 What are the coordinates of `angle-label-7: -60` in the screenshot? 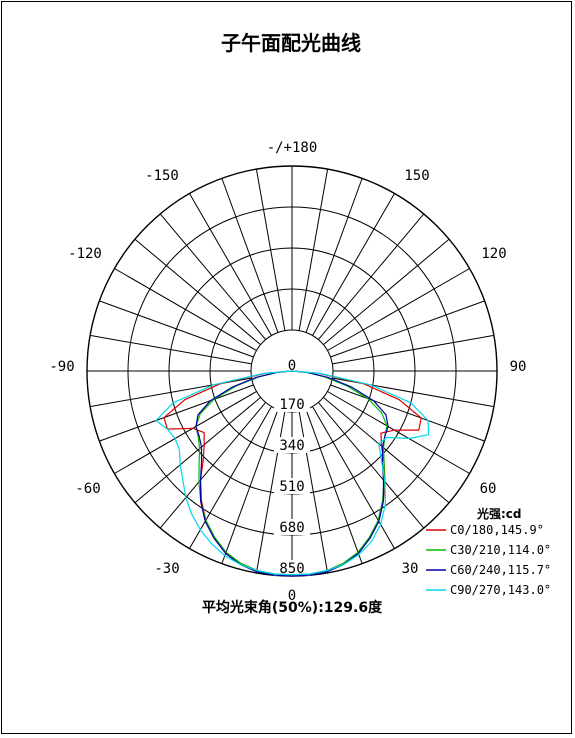 It's located at (87, 489).